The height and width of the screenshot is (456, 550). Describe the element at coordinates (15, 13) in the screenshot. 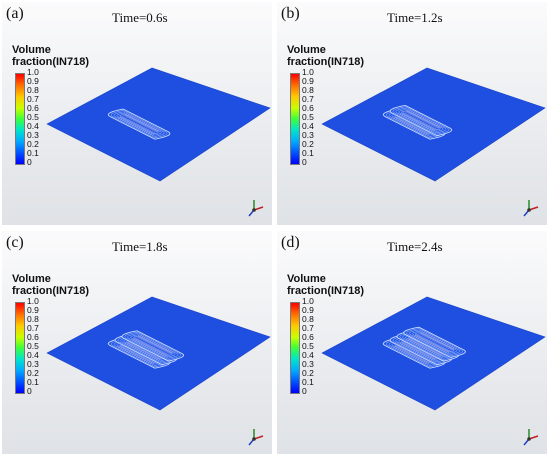

I see `panel-label: (a)` at that location.